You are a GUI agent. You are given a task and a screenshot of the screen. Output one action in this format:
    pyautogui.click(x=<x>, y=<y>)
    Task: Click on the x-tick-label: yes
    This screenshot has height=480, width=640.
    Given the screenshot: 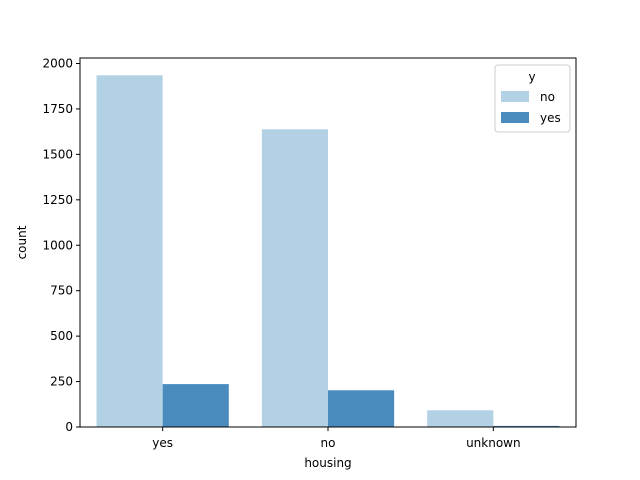 What is the action you would take?
    pyautogui.click(x=162, y=443)
    